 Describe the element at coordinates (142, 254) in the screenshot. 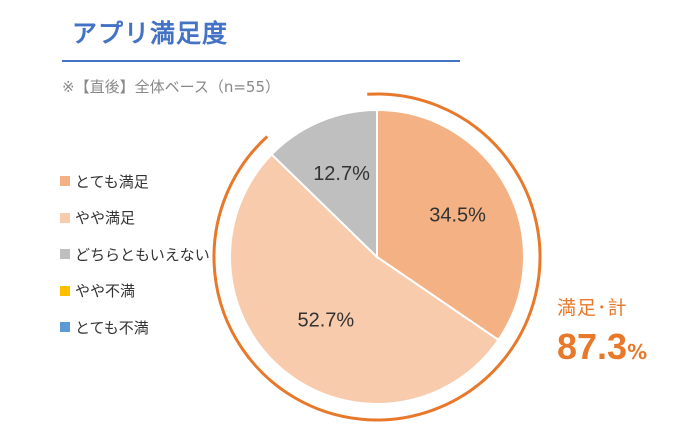

I see `legend-label: どちらともいえない` at that location.